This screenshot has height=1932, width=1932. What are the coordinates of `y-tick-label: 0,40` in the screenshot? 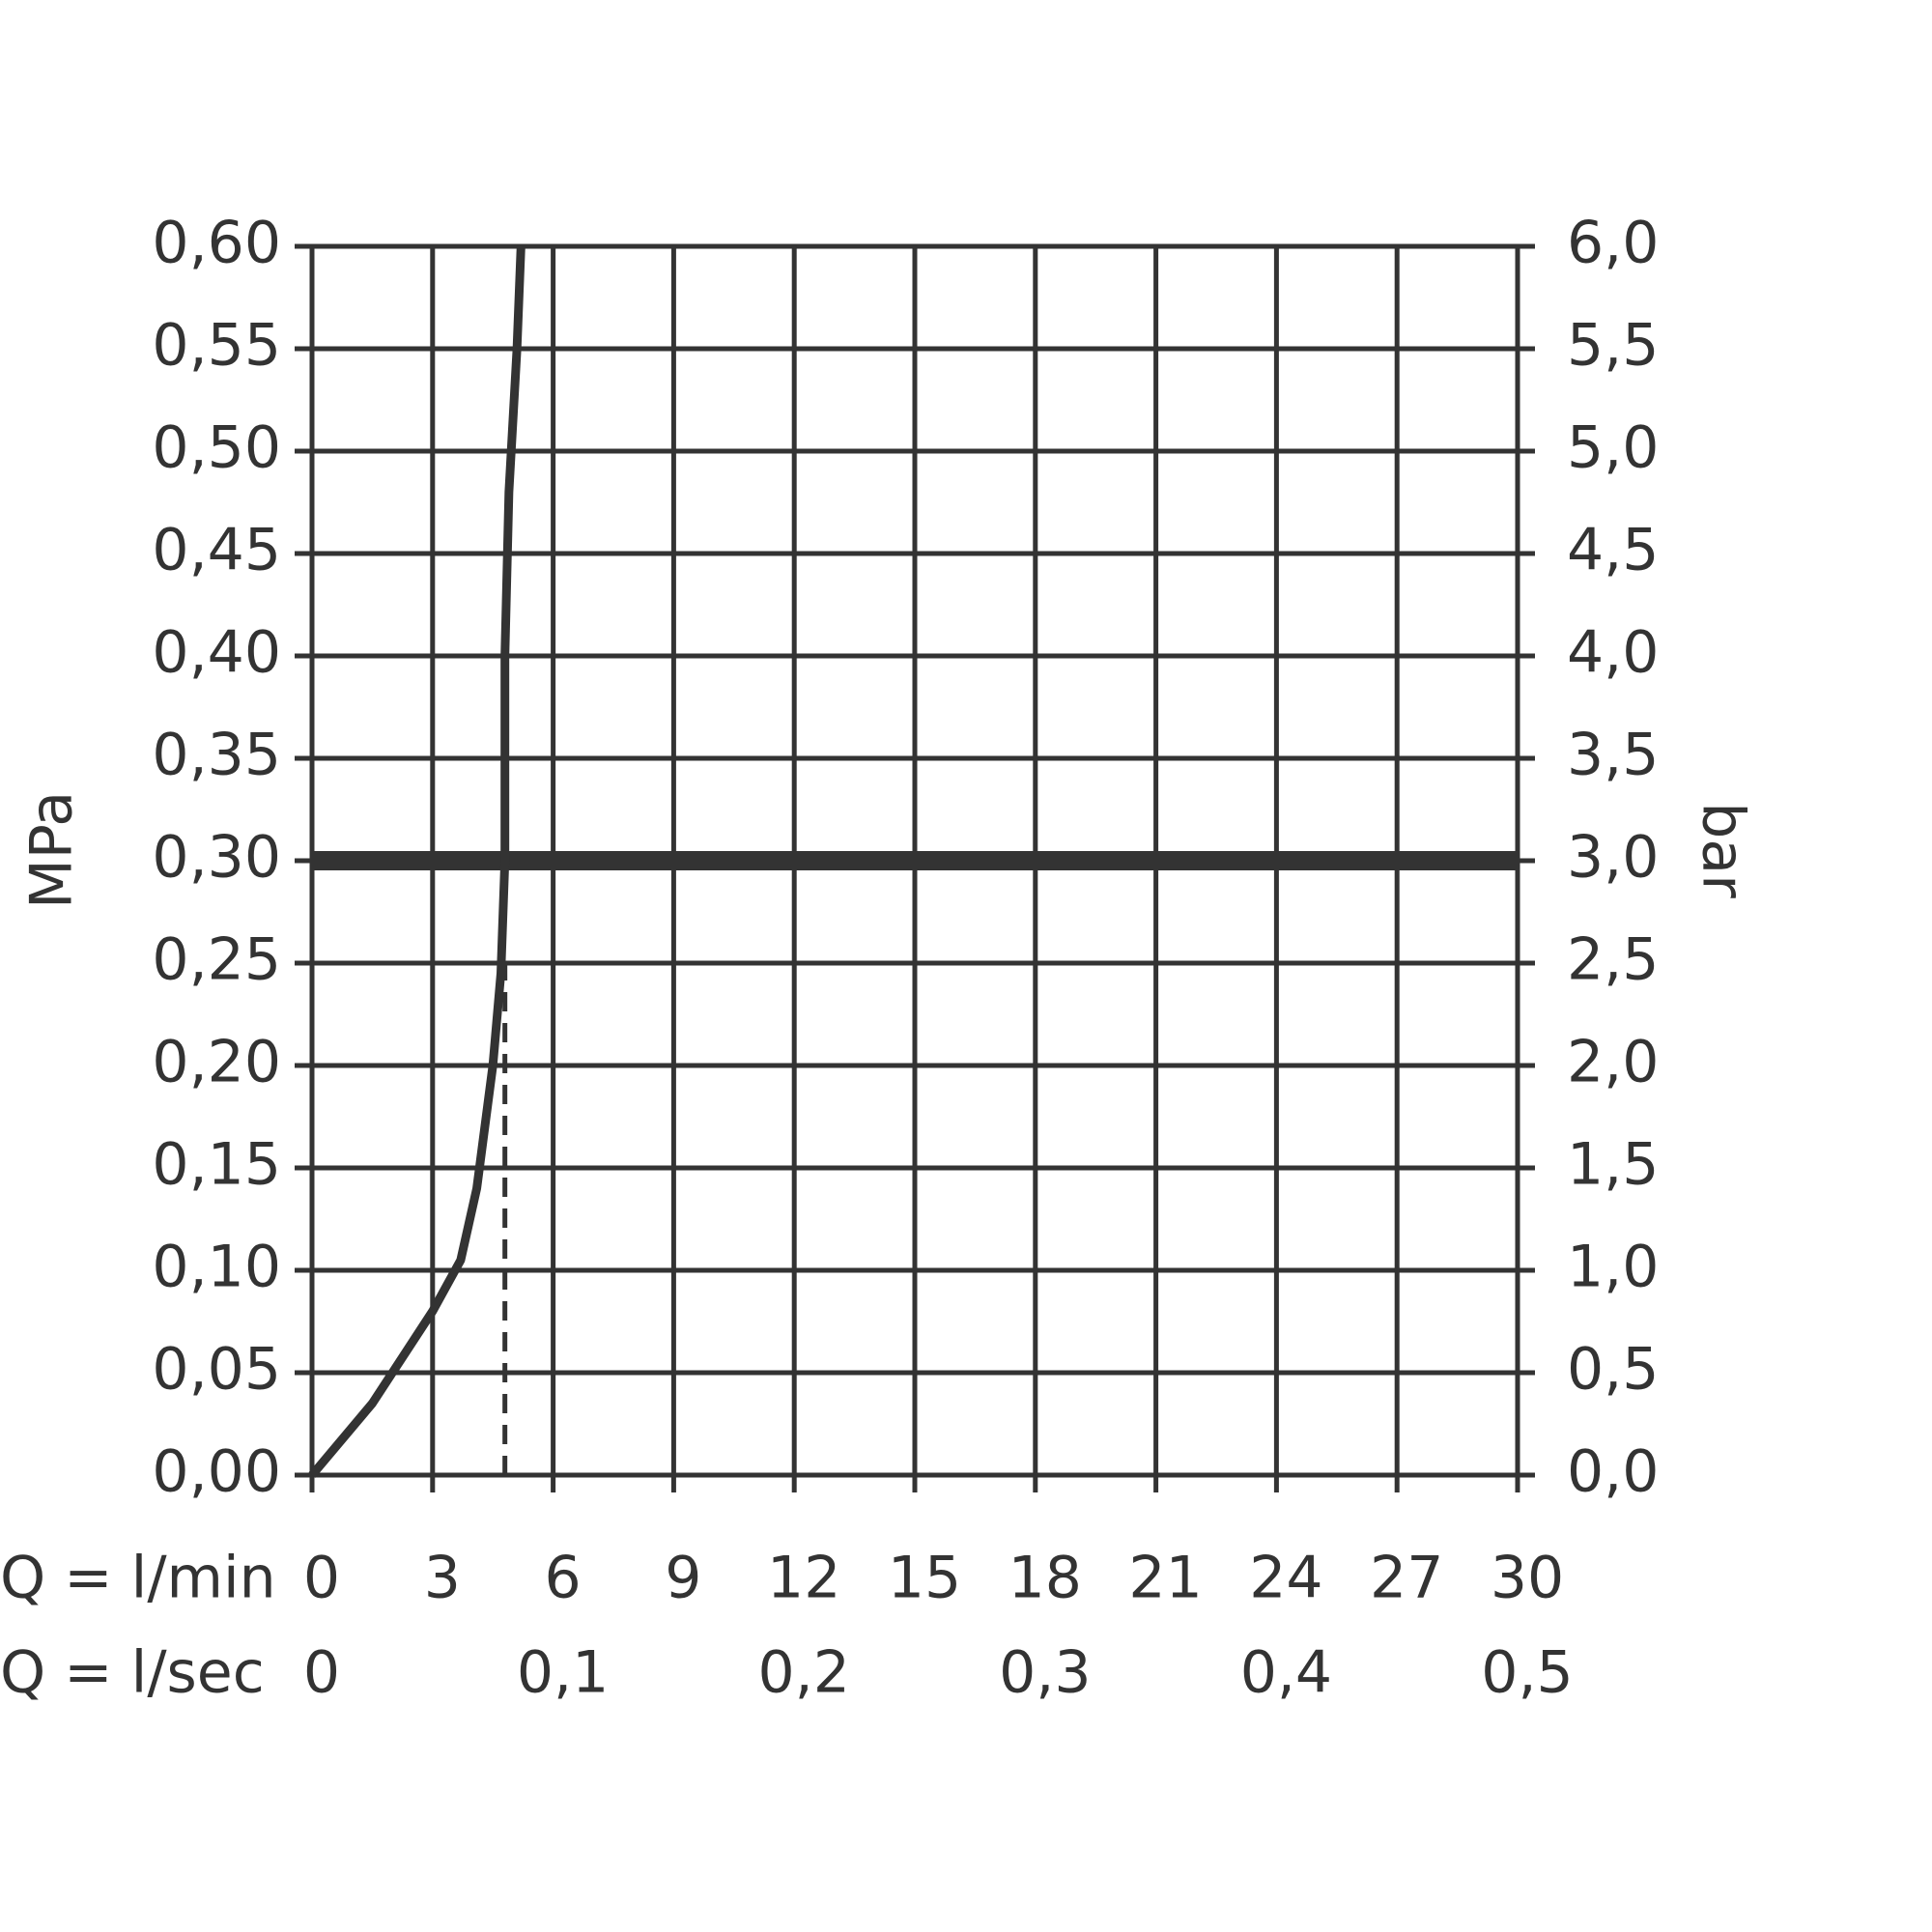 It's located at (216, 653).